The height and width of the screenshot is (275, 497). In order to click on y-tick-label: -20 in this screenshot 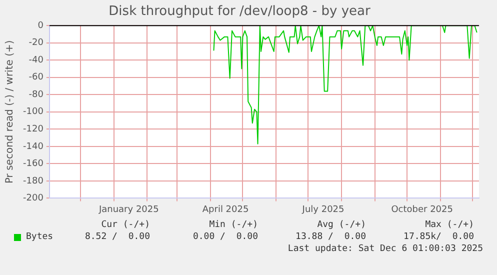, I will do `click(36, 43)`.